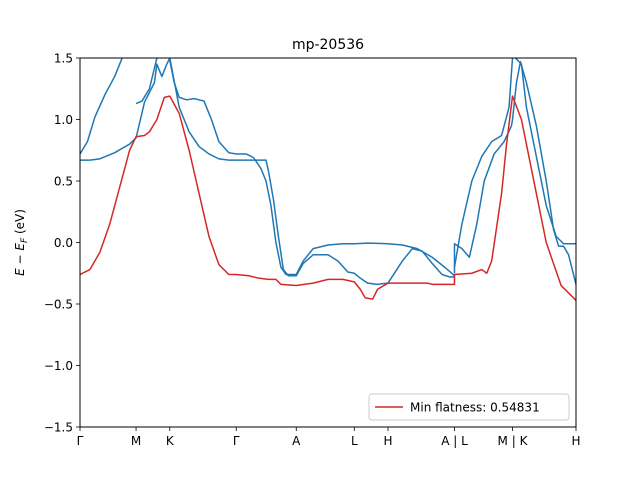  Describe the element at coordinates (328, 45) in the screenshot. I see `chart-title: mp-20536` at that location.